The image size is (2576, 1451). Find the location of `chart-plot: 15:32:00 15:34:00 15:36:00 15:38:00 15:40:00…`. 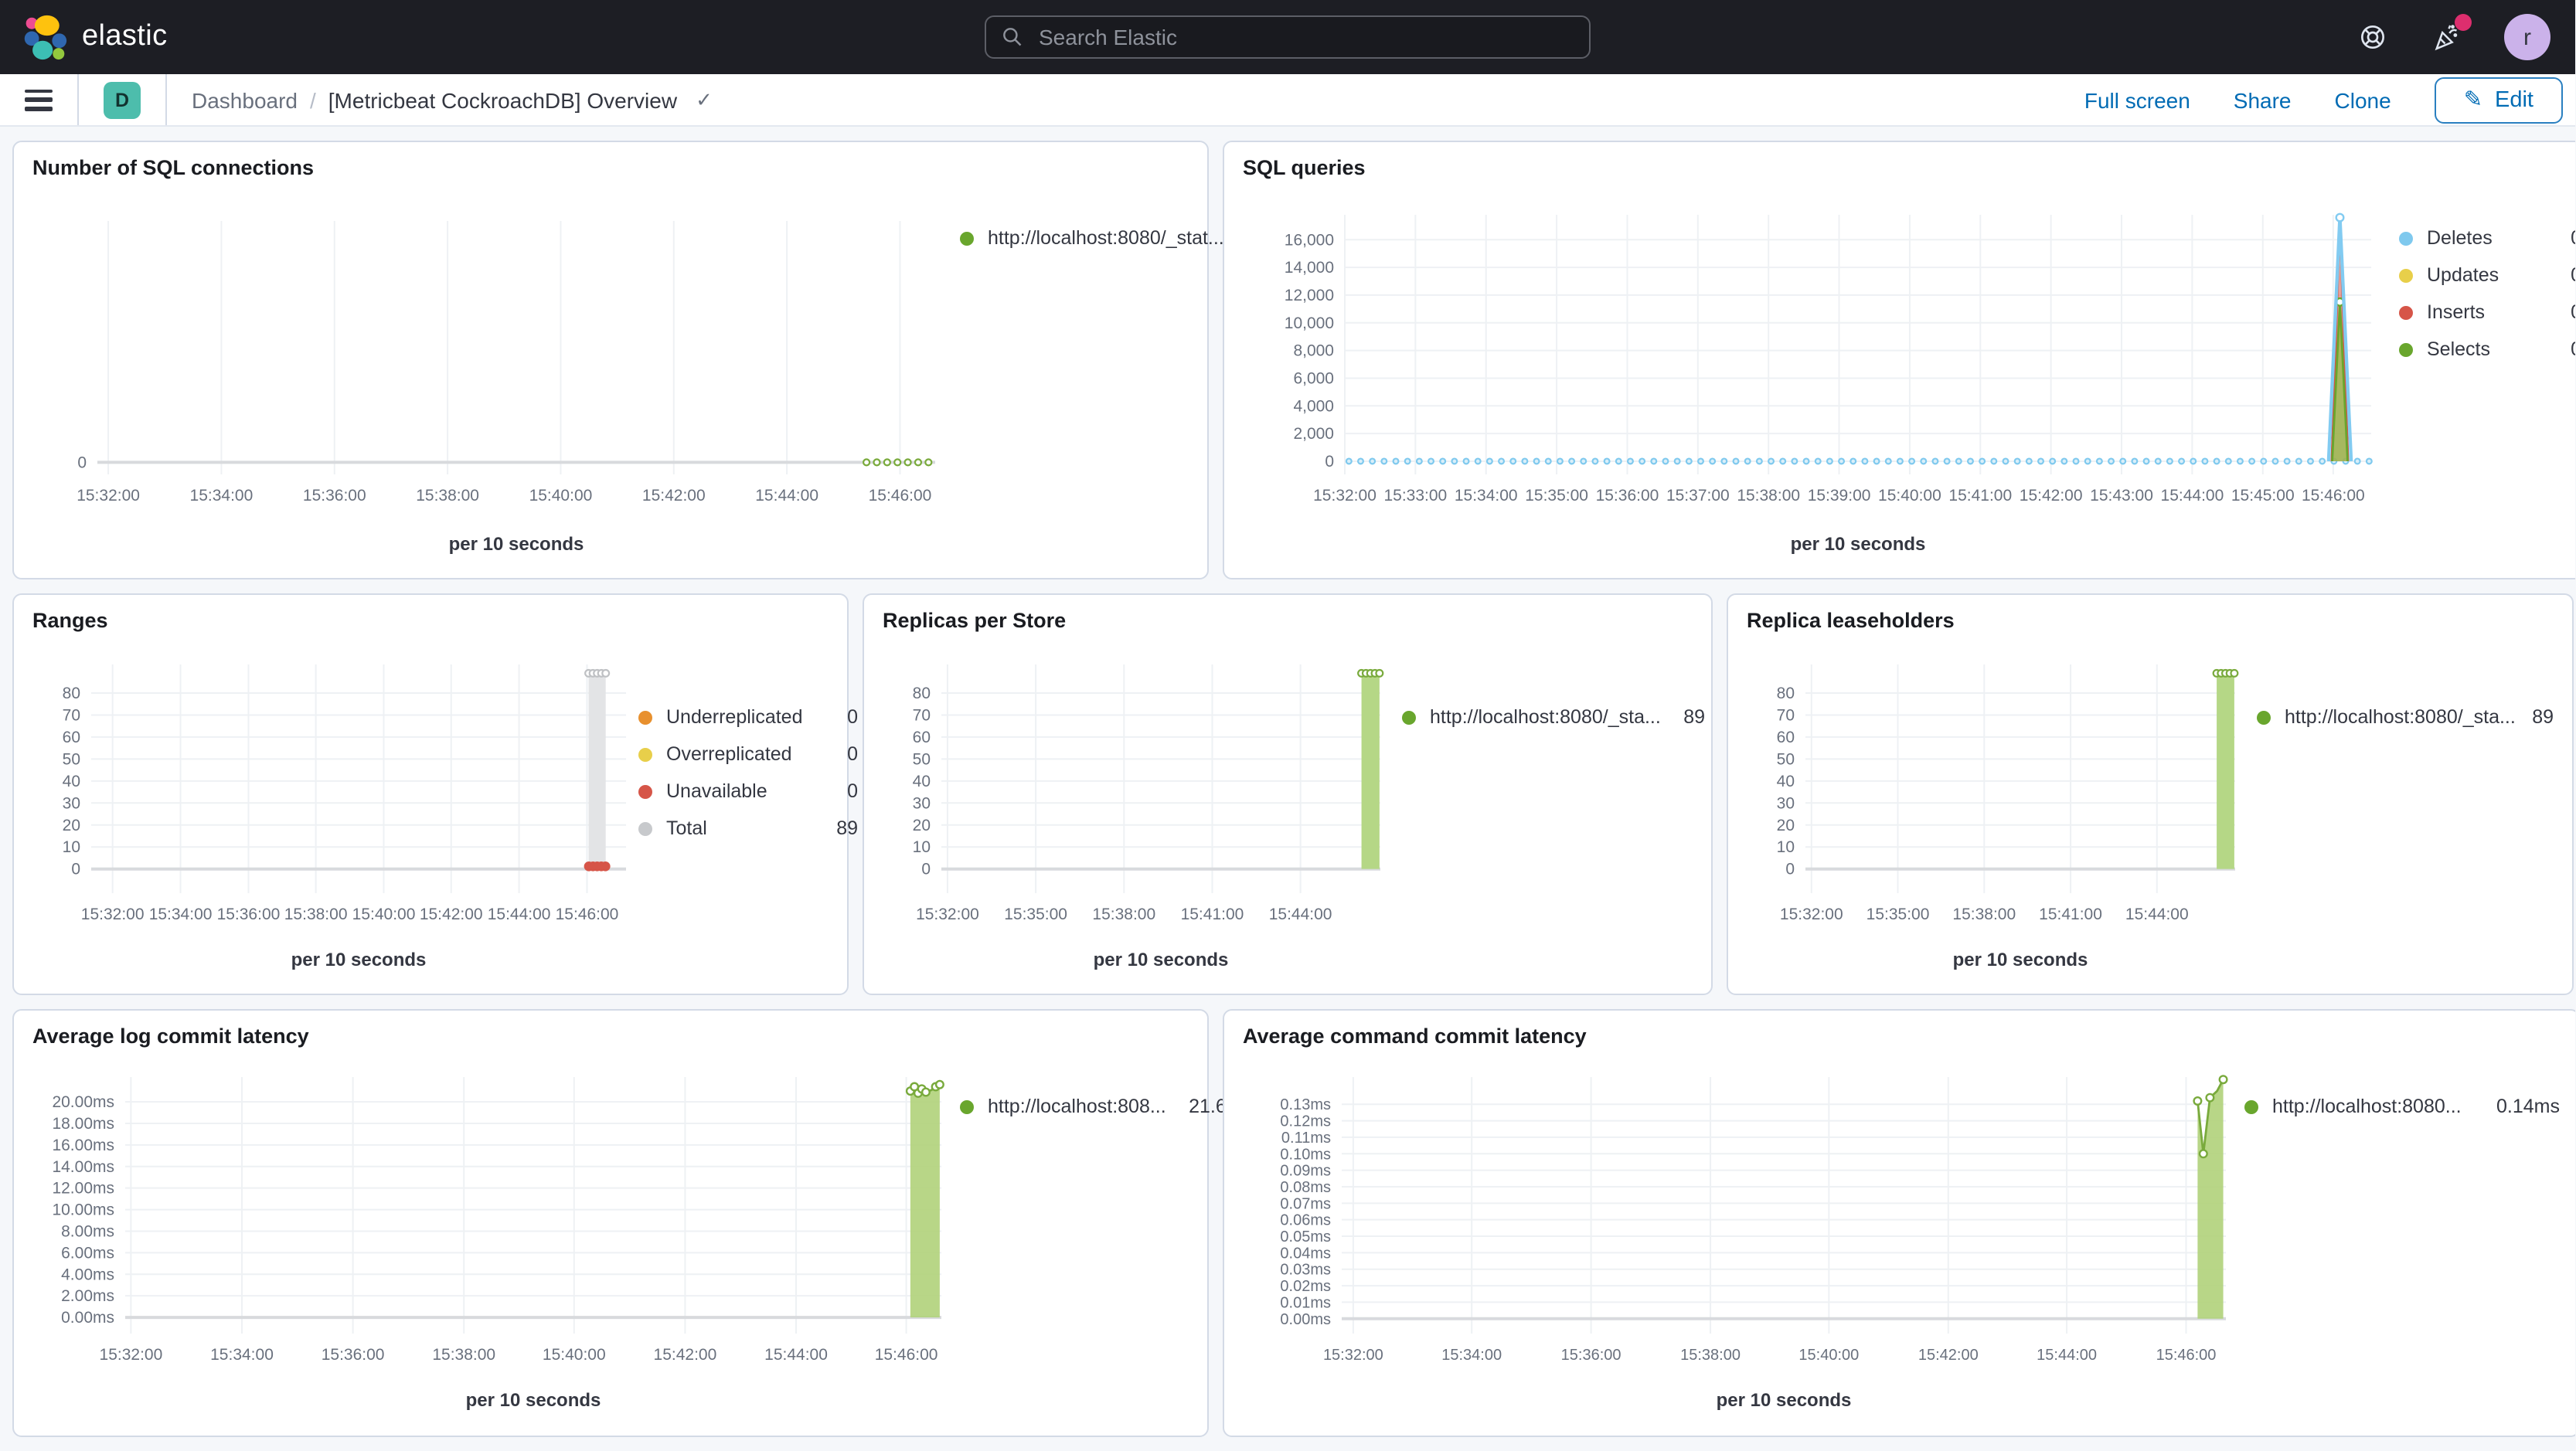

chart-plot: 15:32:00 15:34:00 15:36:00 15:38:00 15:40:00… is located at coordinates (496, 382).